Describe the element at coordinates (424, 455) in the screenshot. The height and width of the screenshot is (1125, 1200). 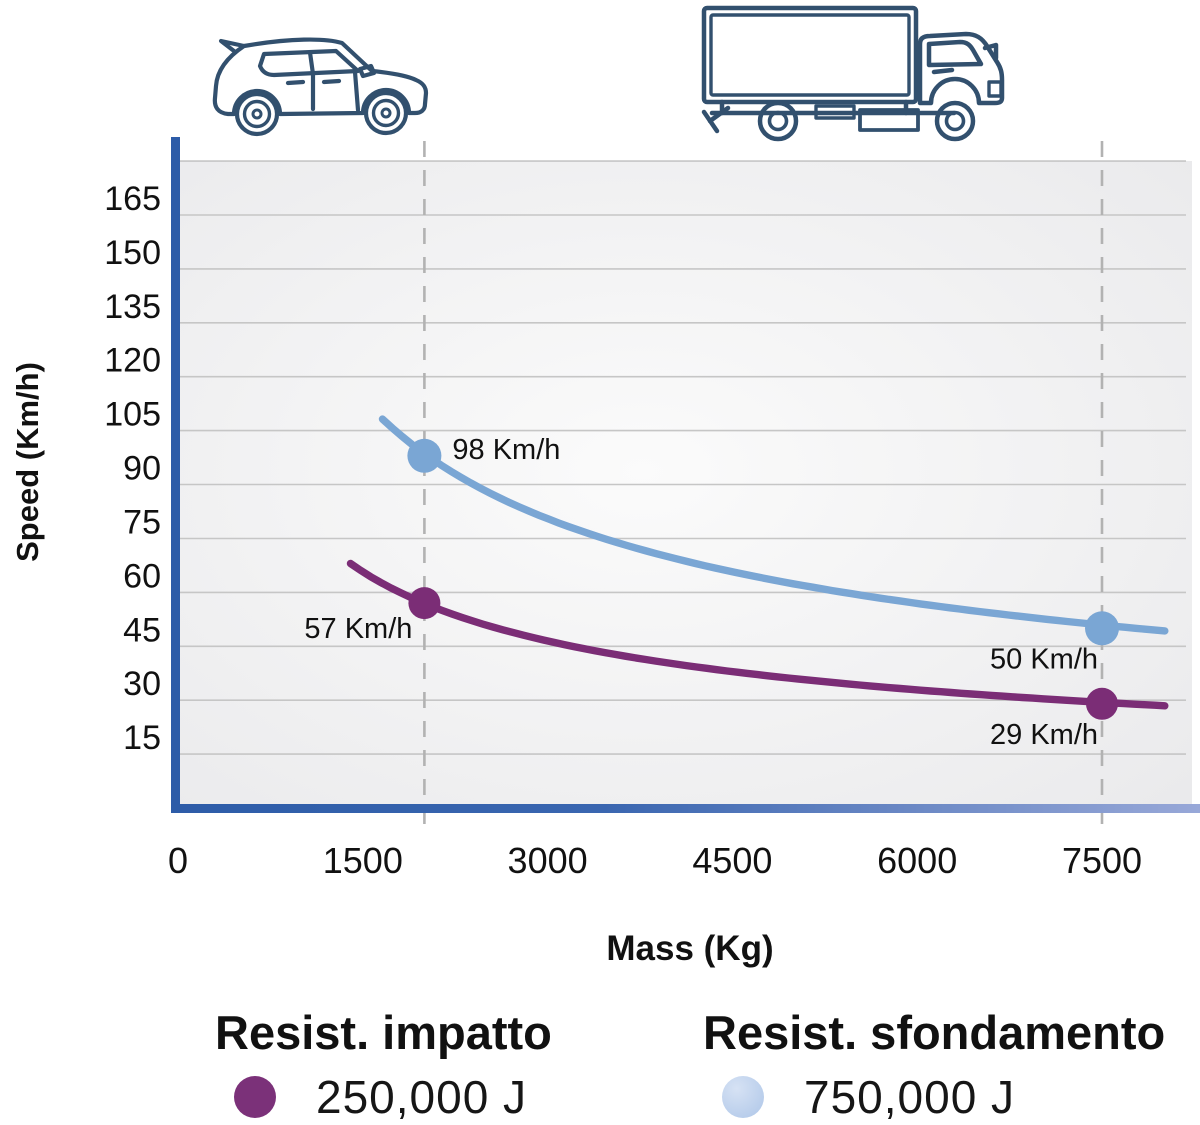
I see `point-sfondamento-2000` at that location.